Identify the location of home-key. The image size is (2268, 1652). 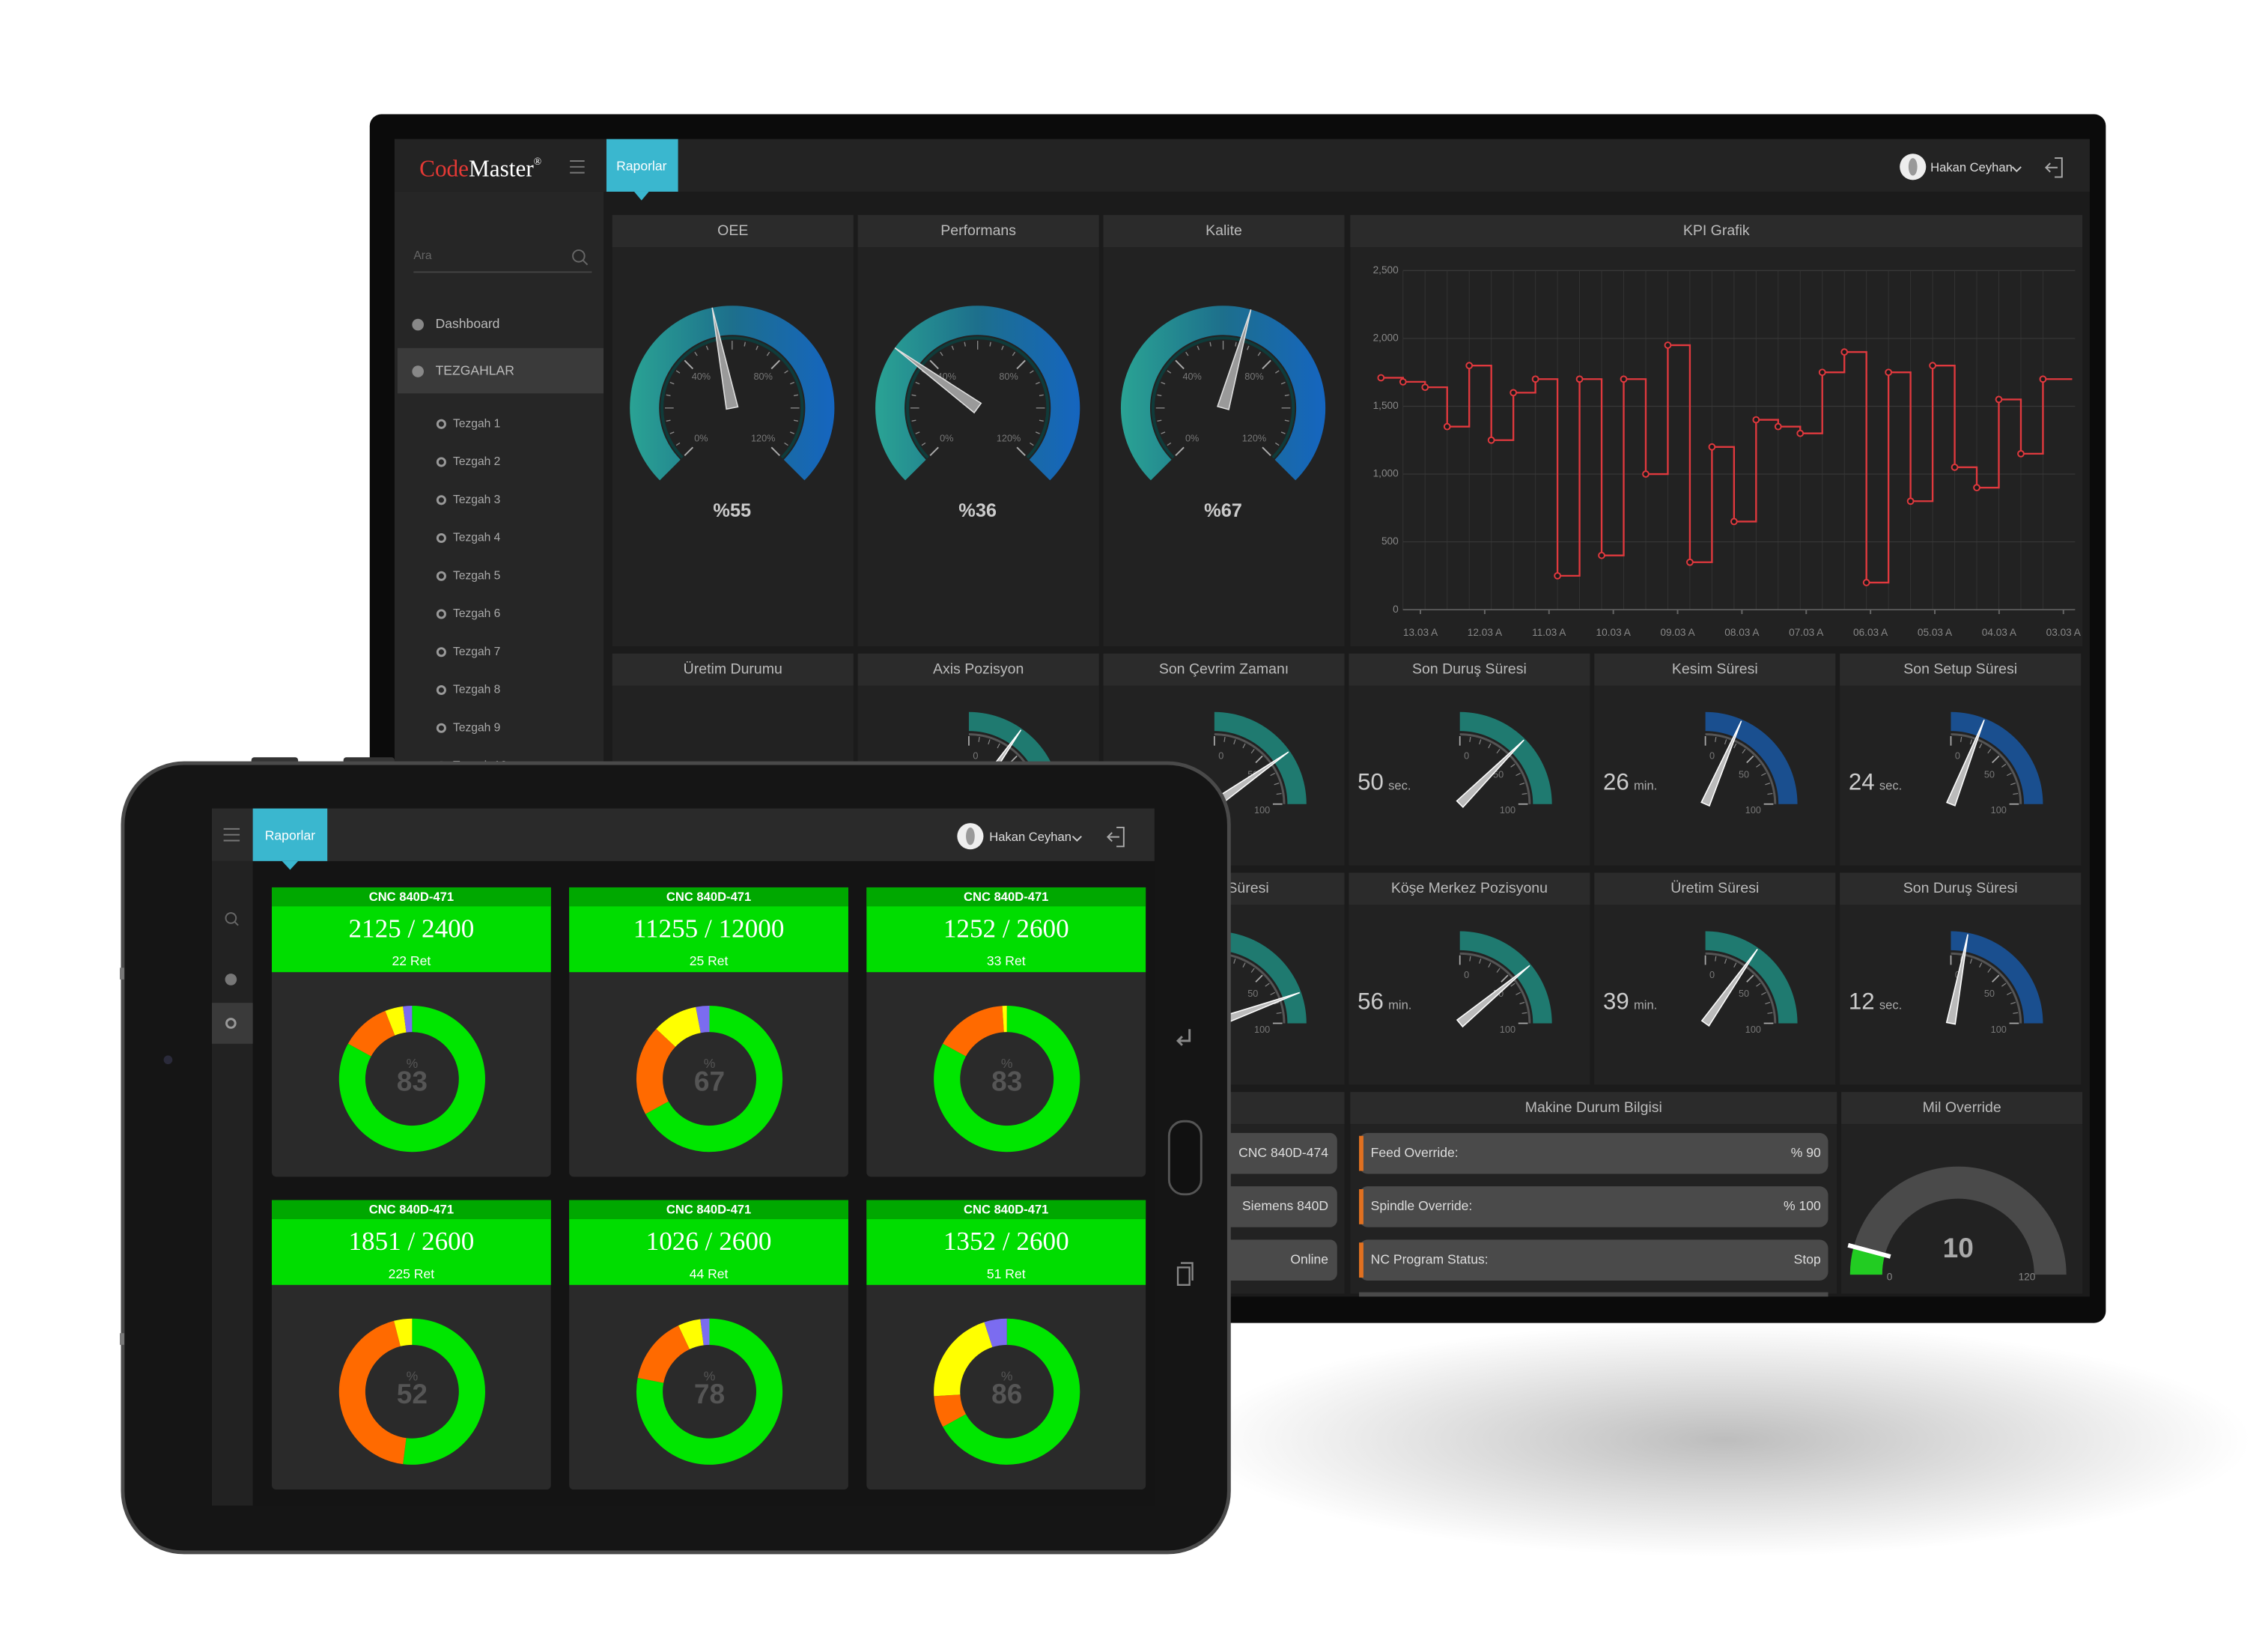
(1185, 1158).